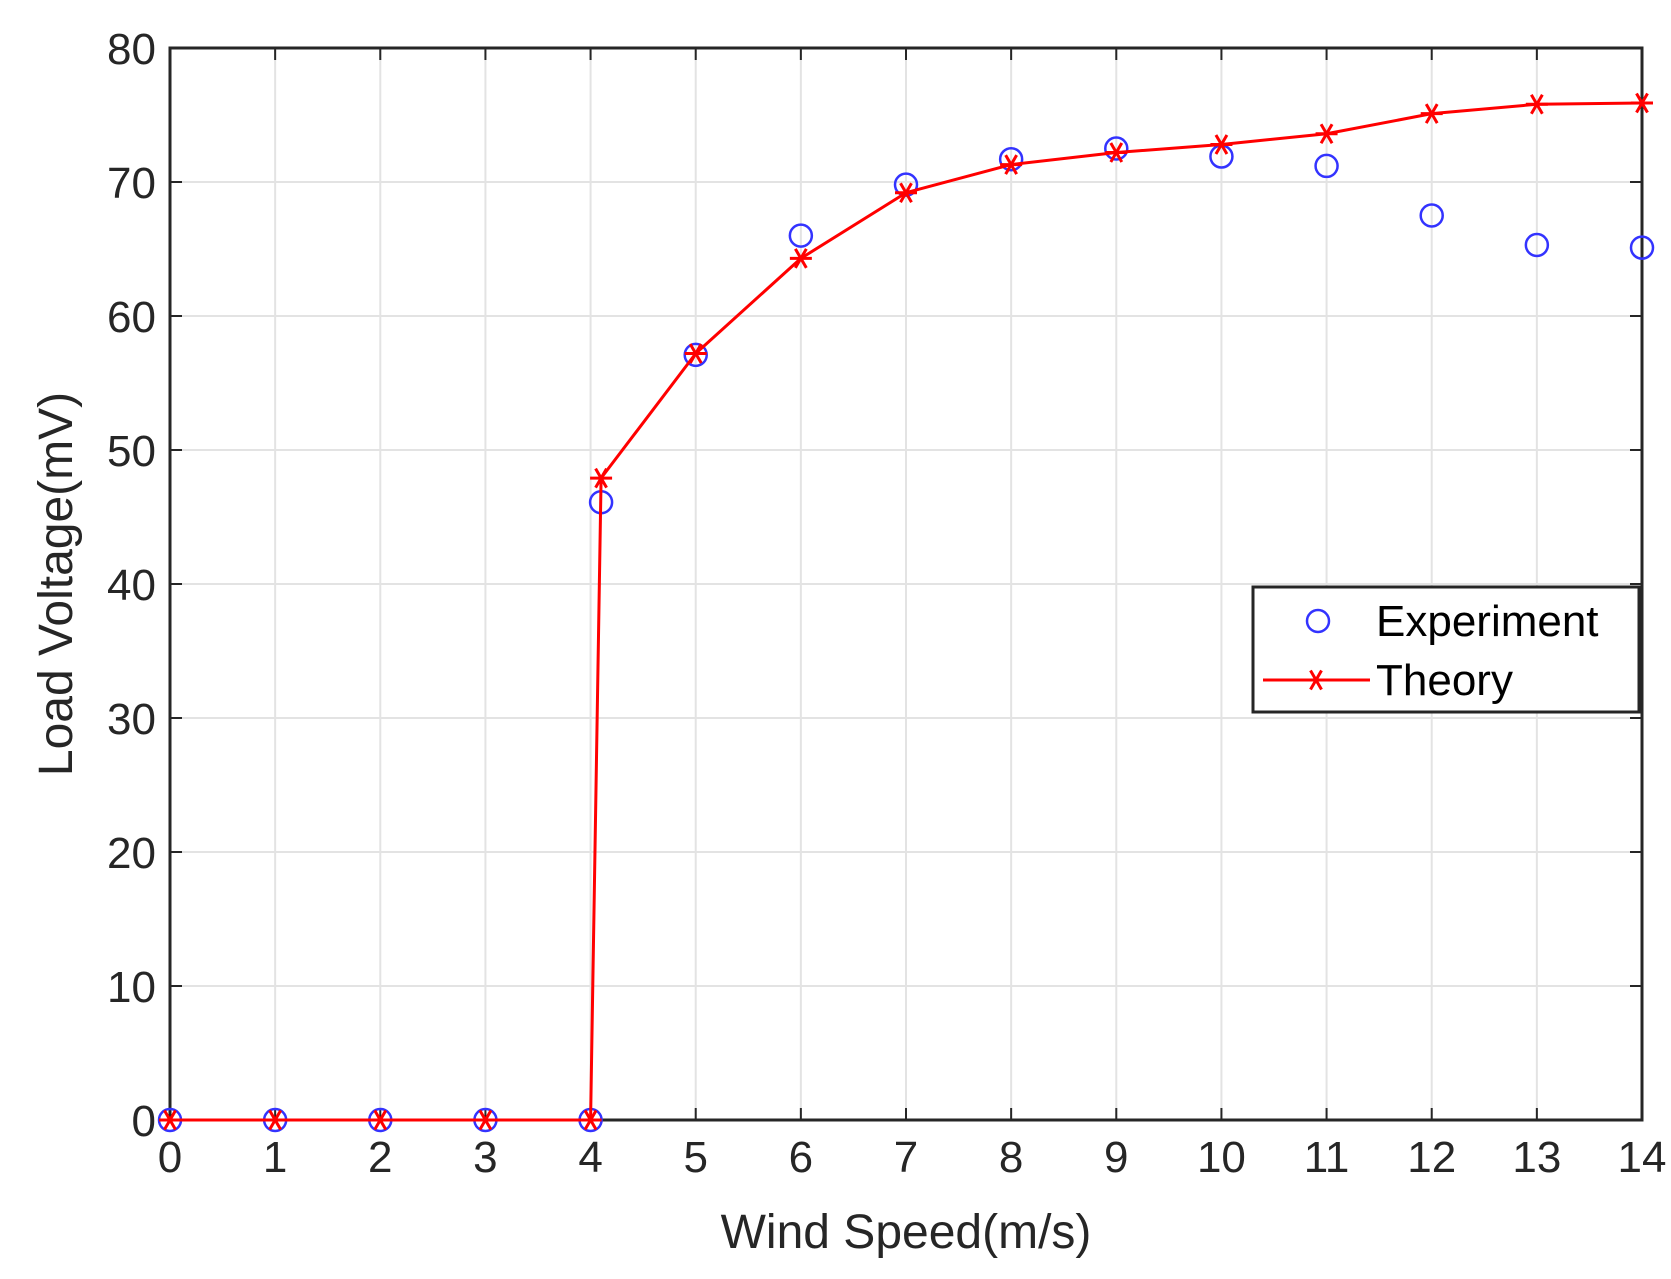 This screenshot has height=1279, width=1671. What do you see at coordinates (1327, 1157) in the screenshot?
I see `x-tick-label: 11` at bounding box center [1327, 1157].